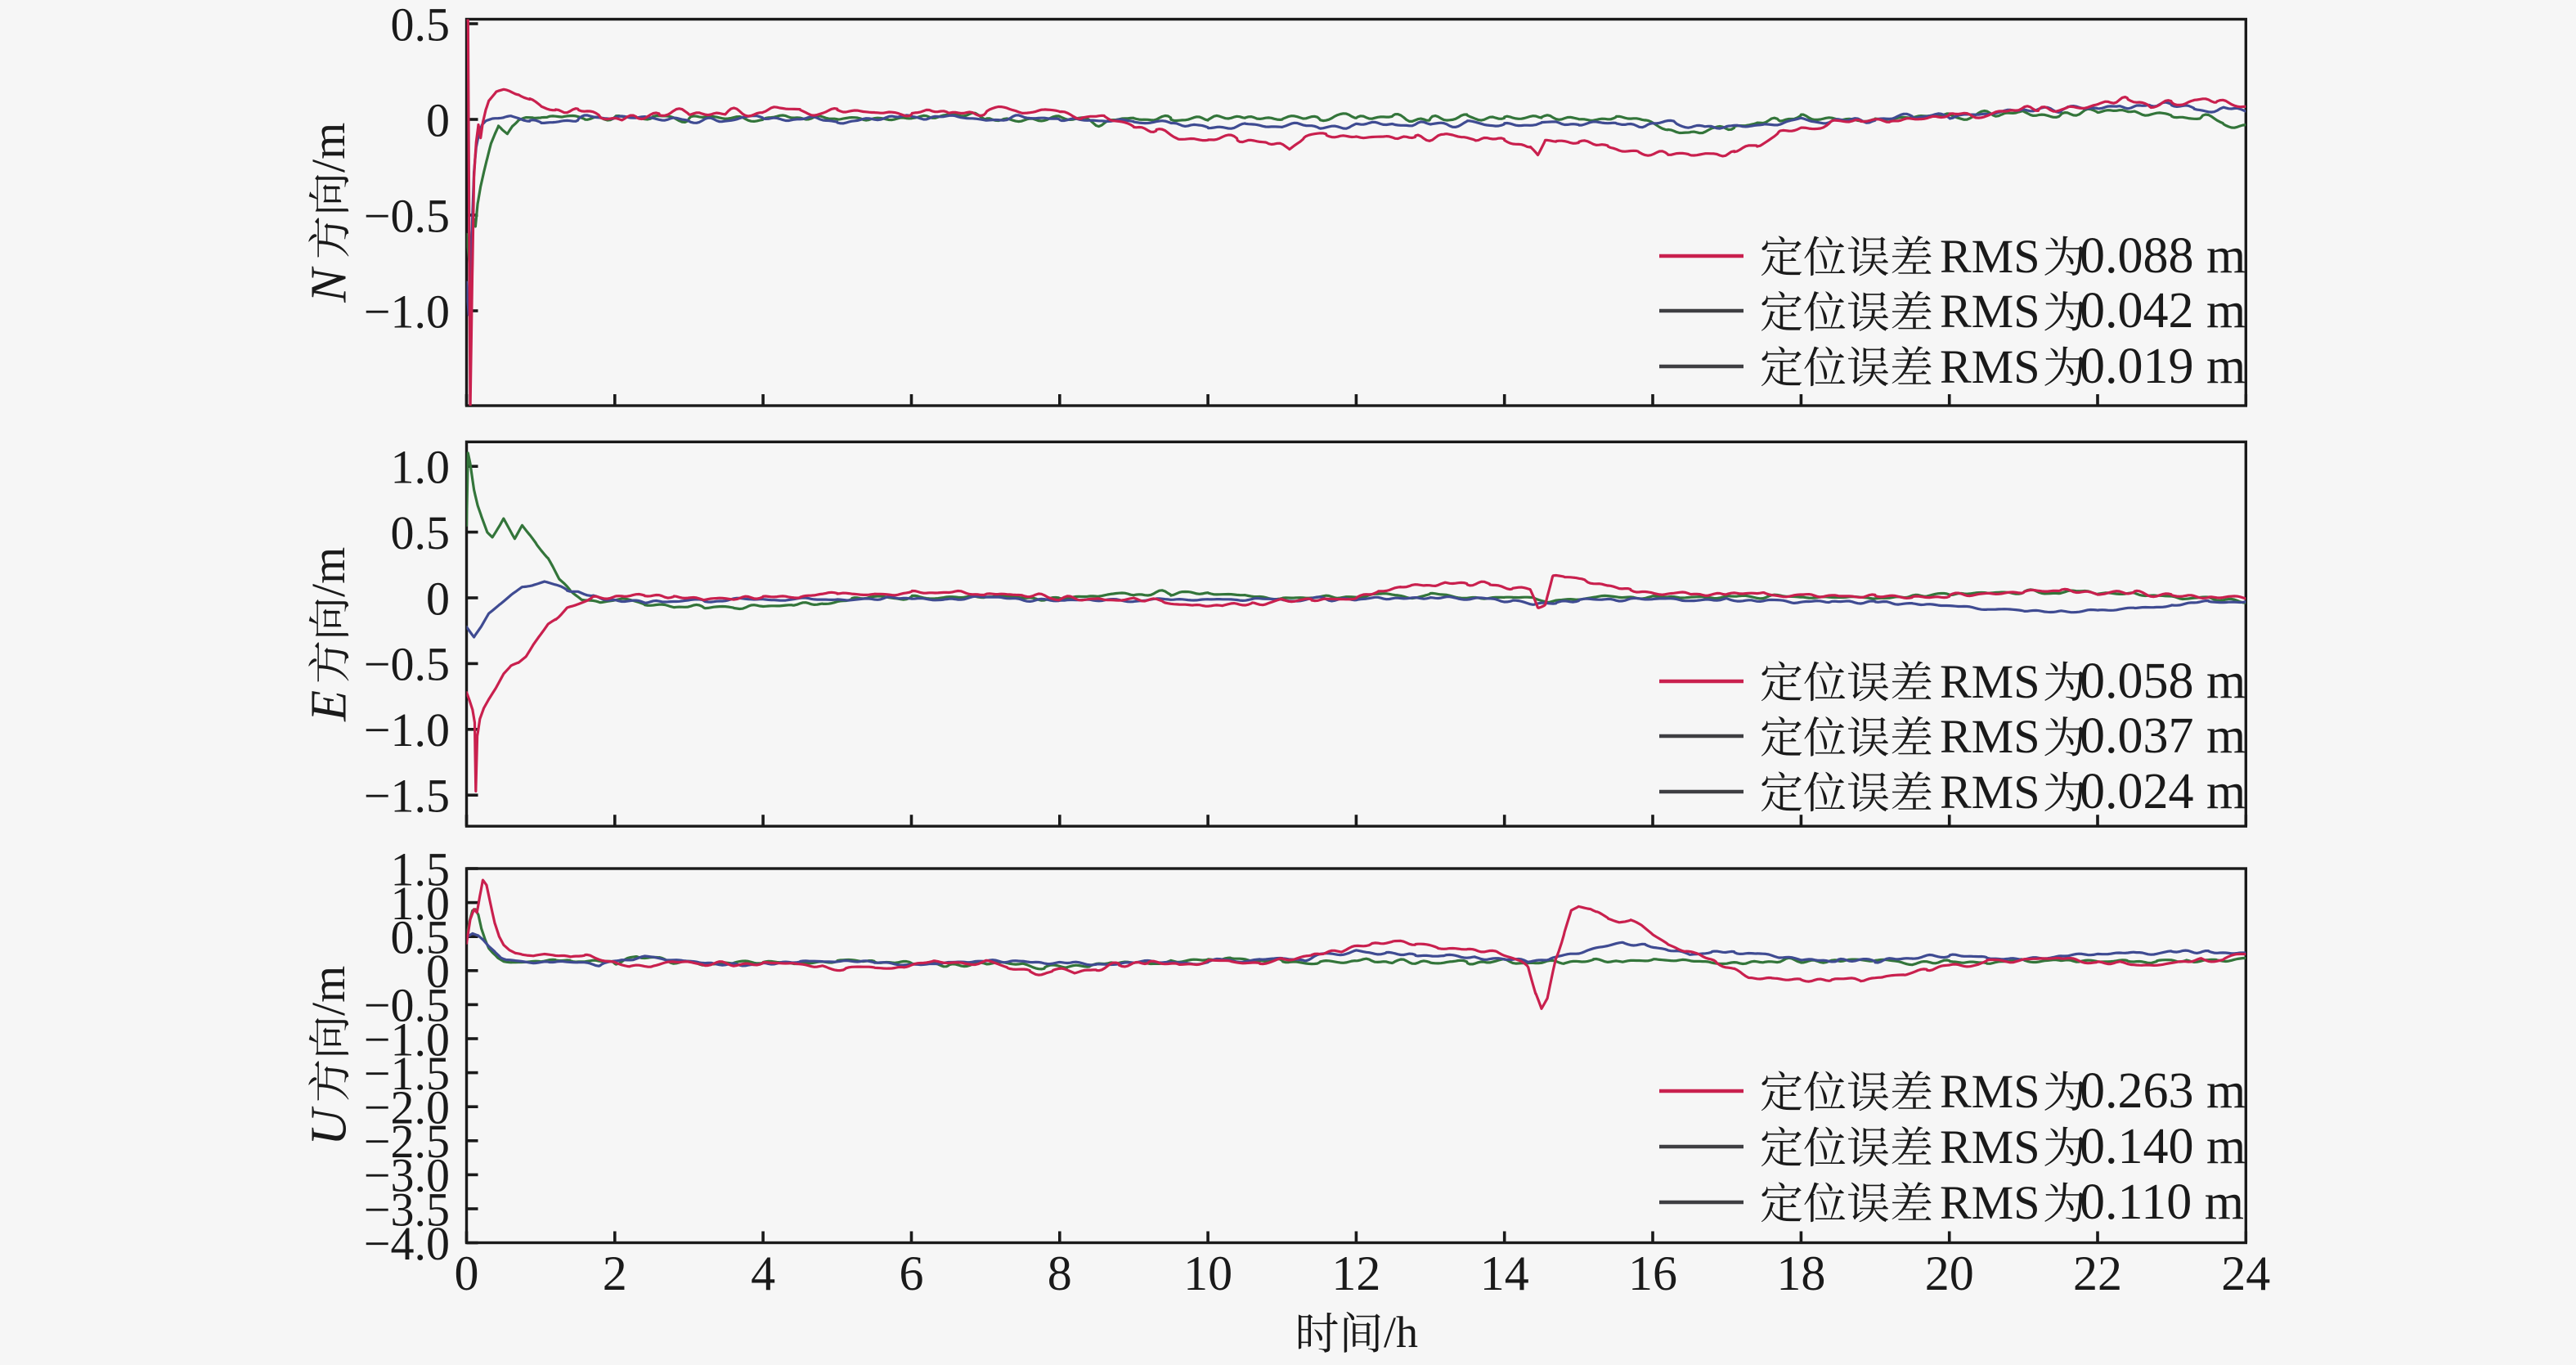  I want to click on svg-text: 20, so click(1949, 1273).